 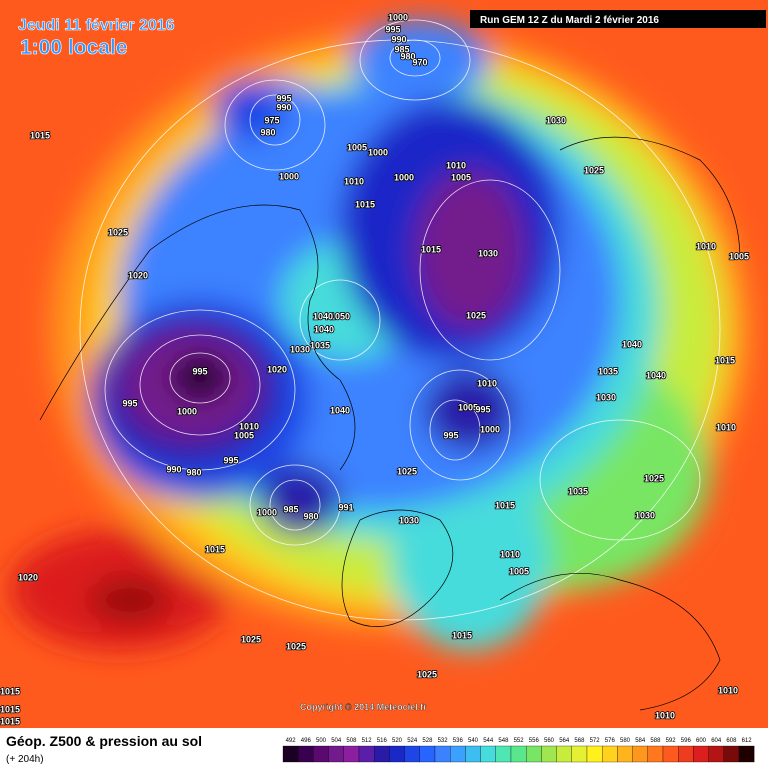 What do you see at coordinates (412, 741) in the screenshot?
I see `scale-label: 524` at bounding box center [412, 741].